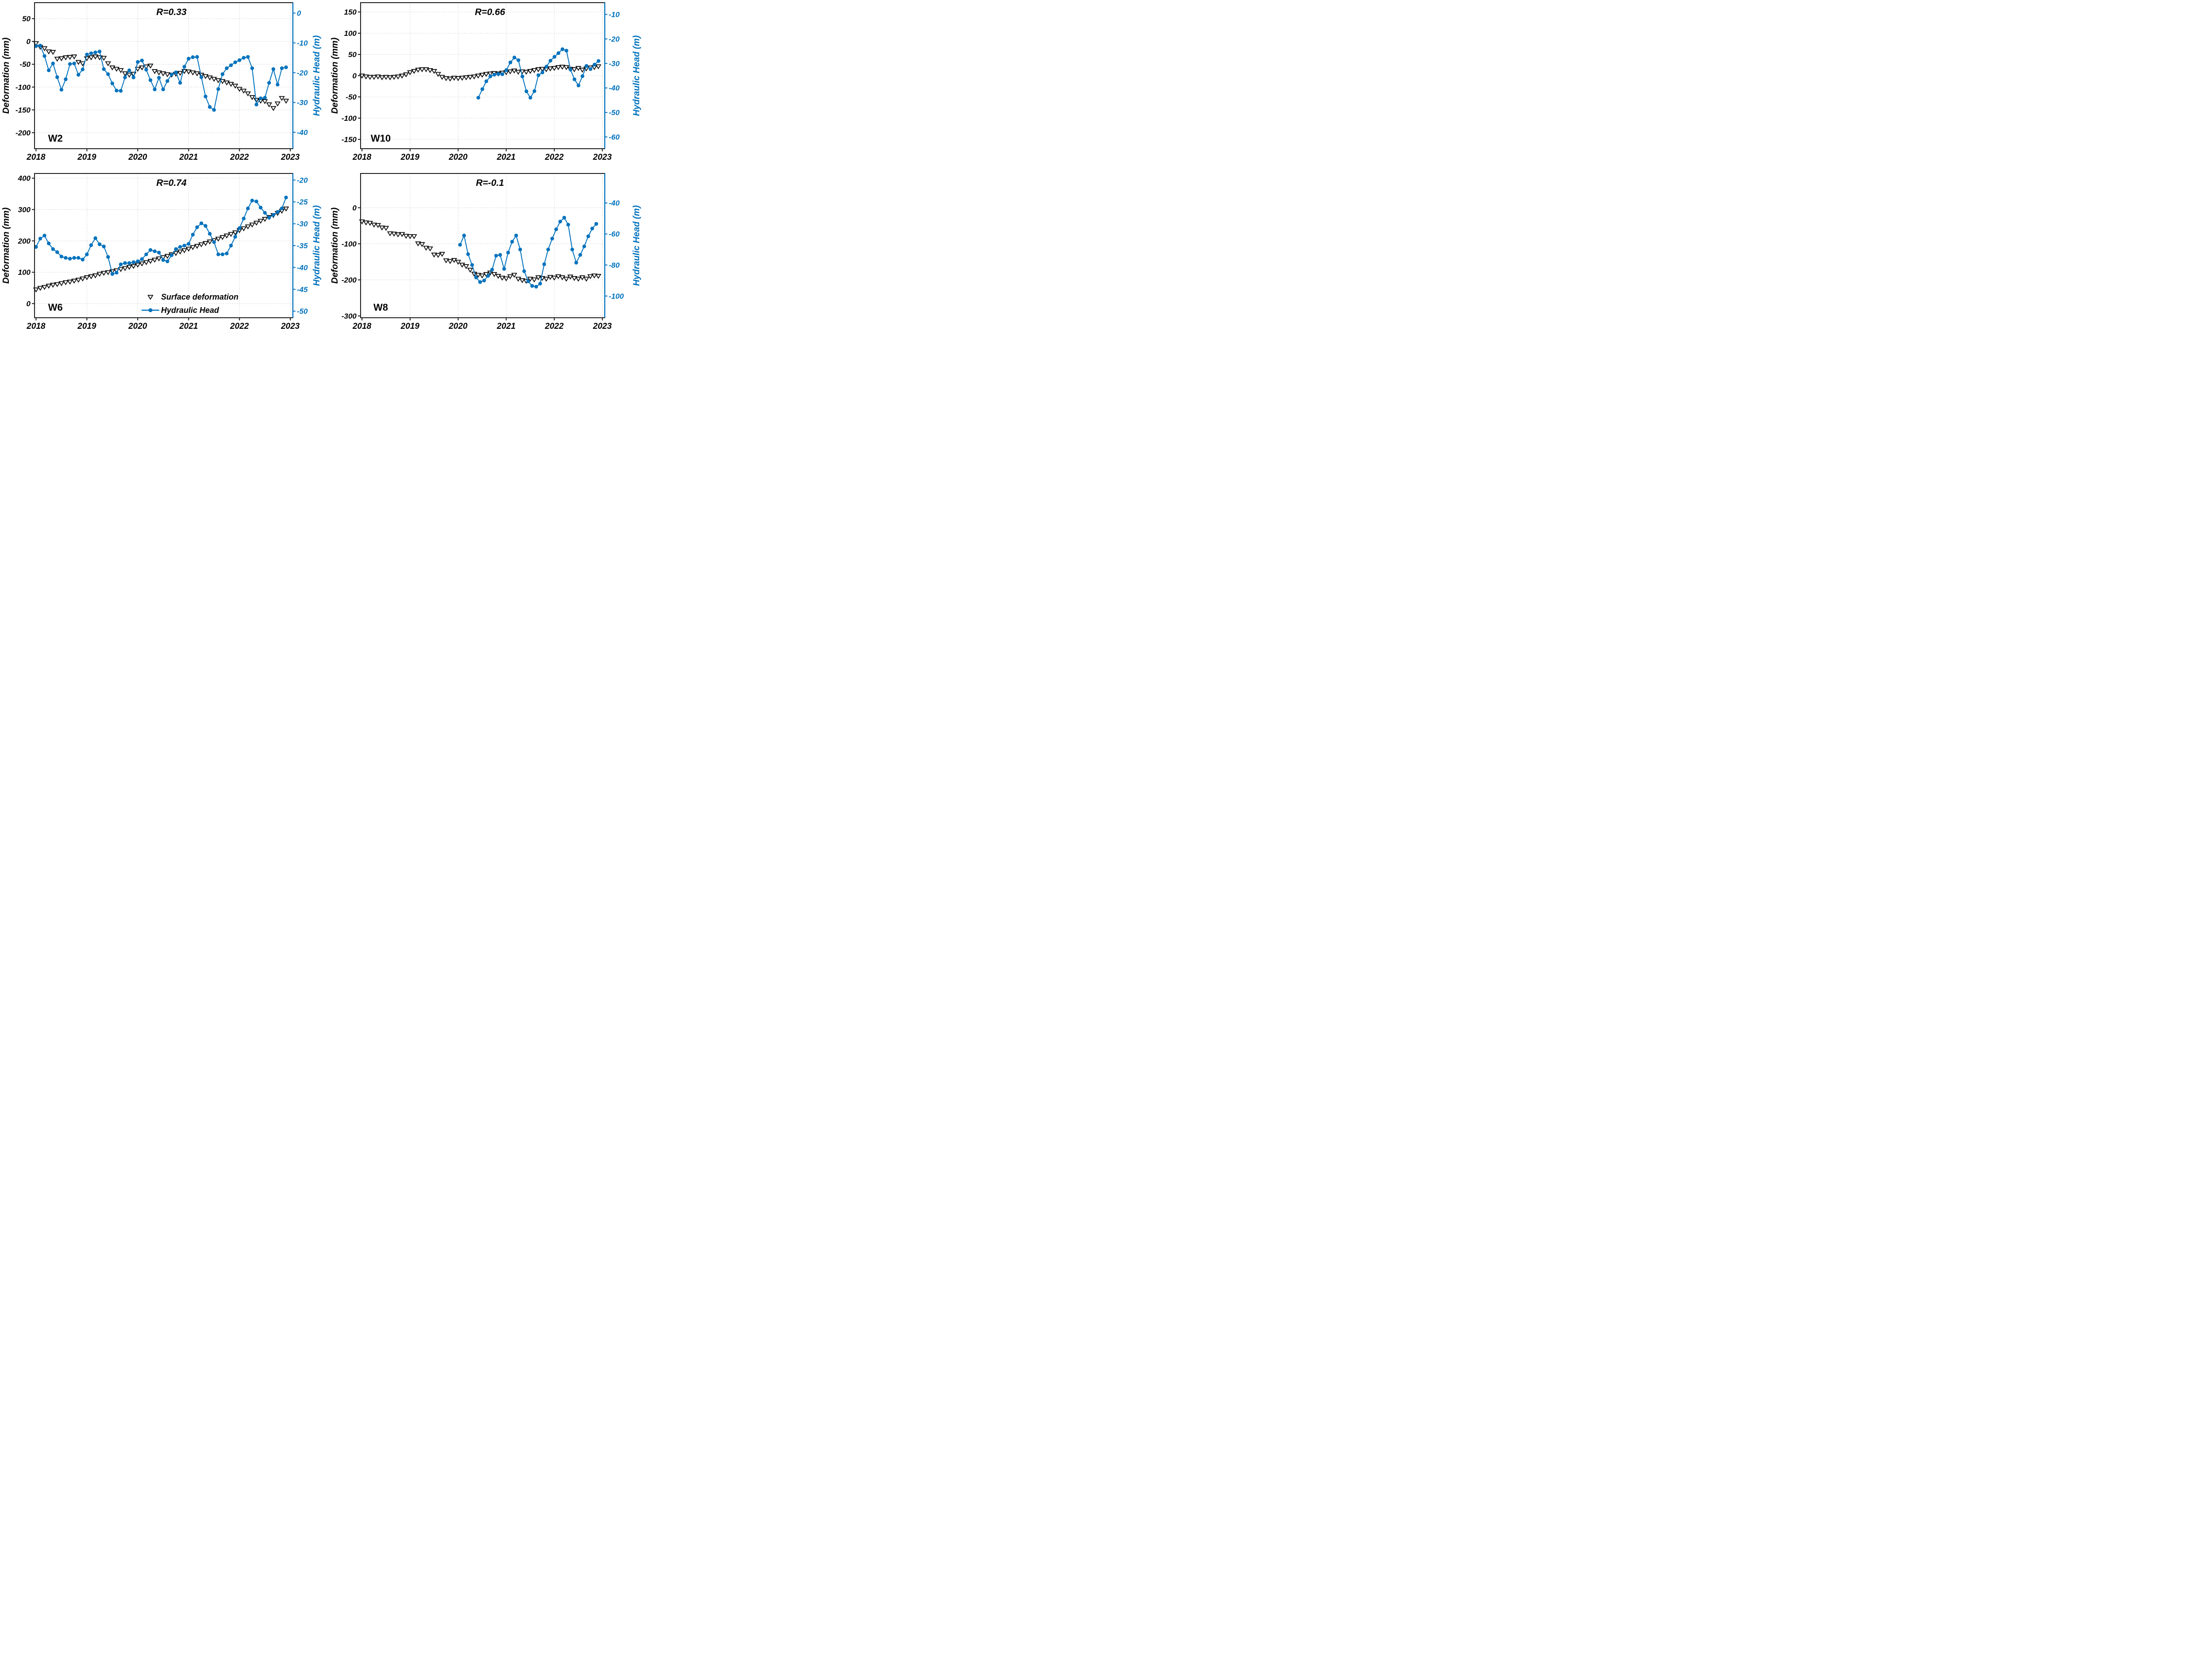 This screenshot has width=2212, height=1667. What do you see at coordinates (303, 202) in the screenshot?
I see `right-axis-tick-label: -25` at bounding box center [303, 202].